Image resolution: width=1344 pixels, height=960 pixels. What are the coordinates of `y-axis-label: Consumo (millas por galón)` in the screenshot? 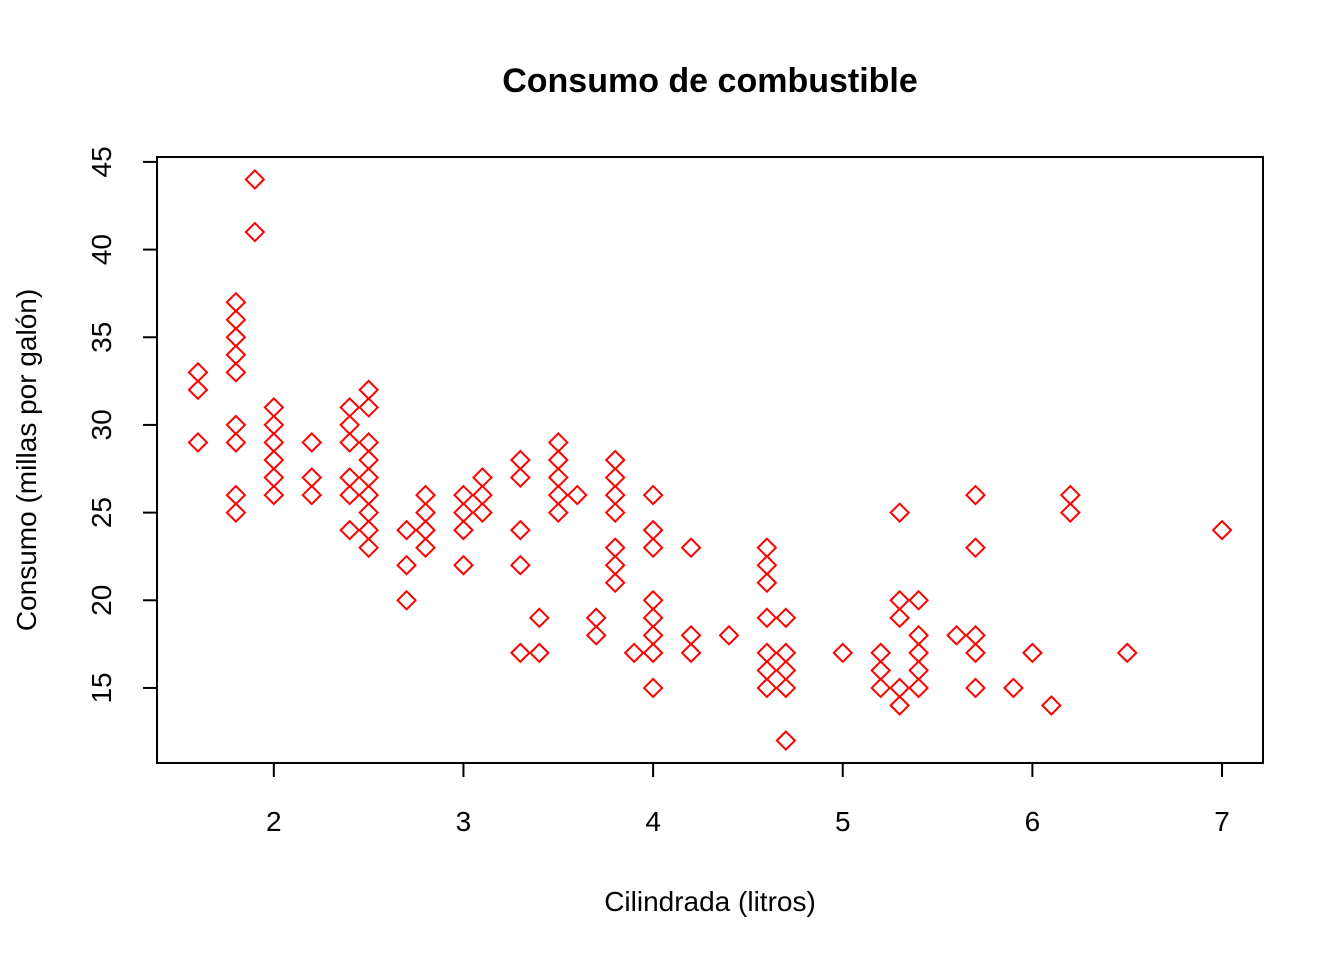 It's located at (26, 460).